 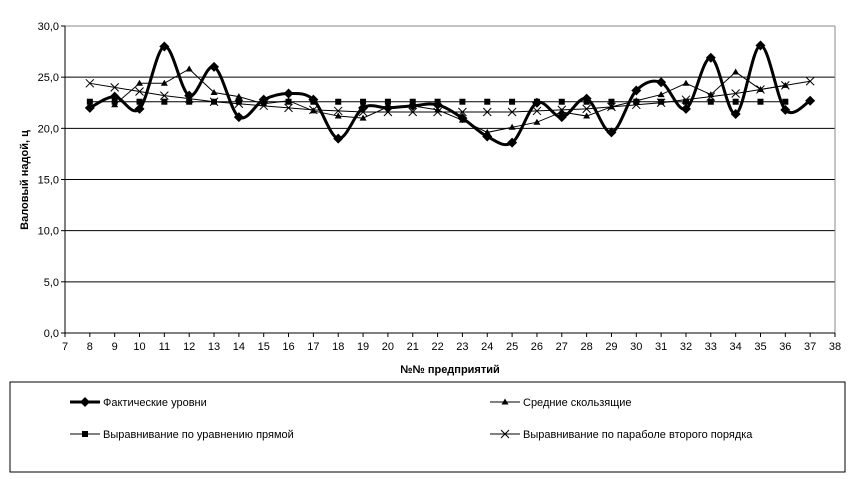 I want to click on x-tick-label: 19, so click(x=363, y=347).